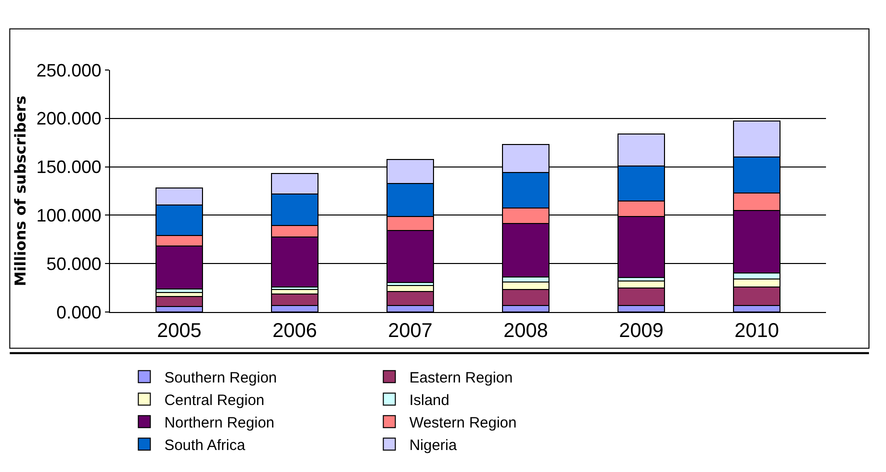 The width and height of the screenshot is (886, 472). Describe the element at coordinates (429, 400) in the screenshot. I see `legend-label: Island` at that location.